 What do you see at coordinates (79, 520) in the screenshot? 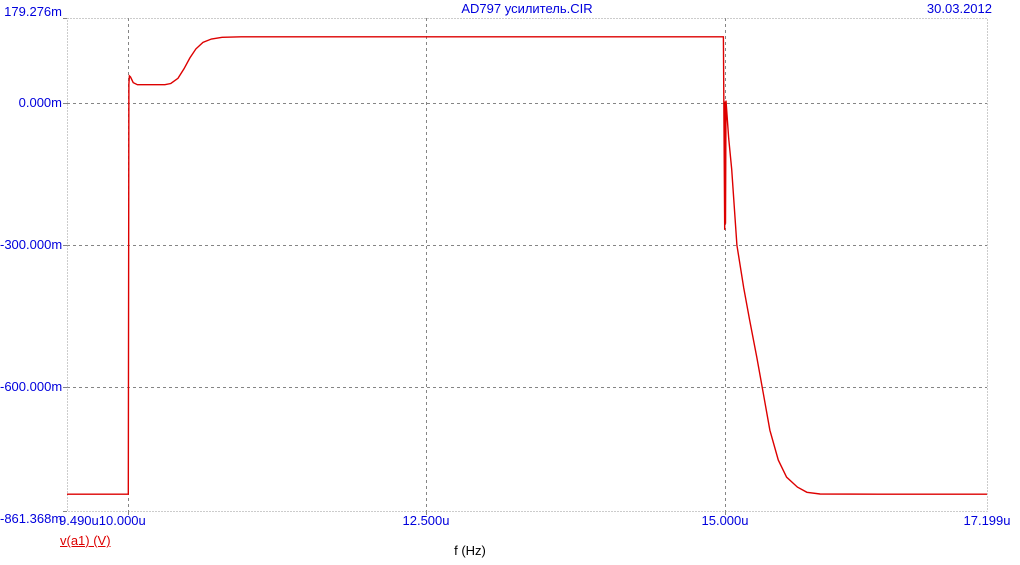
I see `x-tick-label: 9.490u` at bounding box center [79, 520].